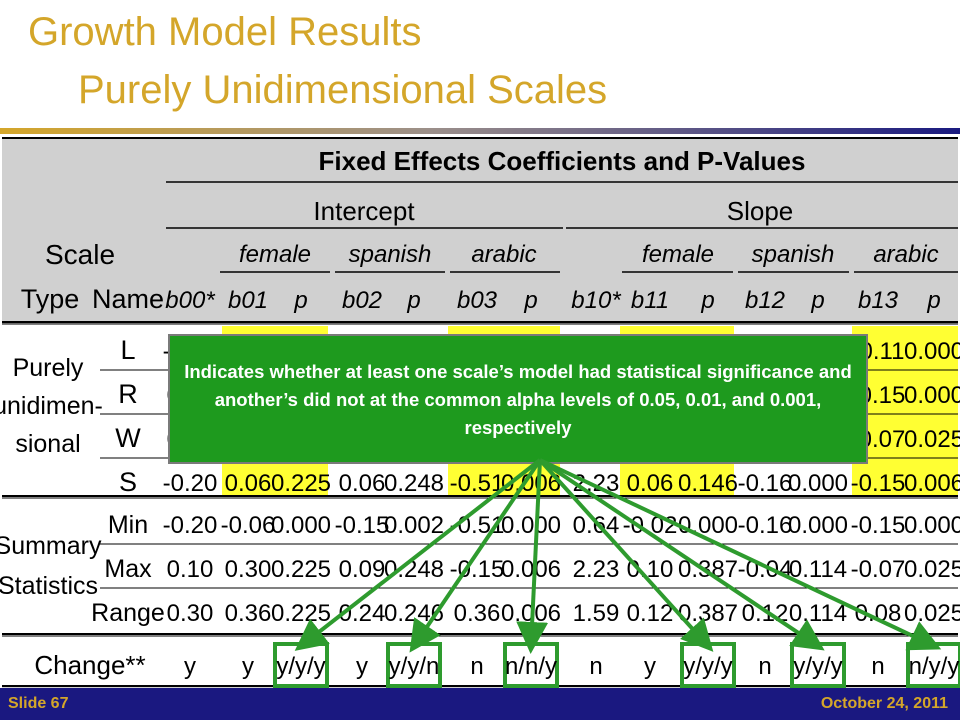 The width and height of the screenshot is (960, 720). Describe the element at coordinates (595, 666) in the screenshot. I see `change-c7: n` at that location.